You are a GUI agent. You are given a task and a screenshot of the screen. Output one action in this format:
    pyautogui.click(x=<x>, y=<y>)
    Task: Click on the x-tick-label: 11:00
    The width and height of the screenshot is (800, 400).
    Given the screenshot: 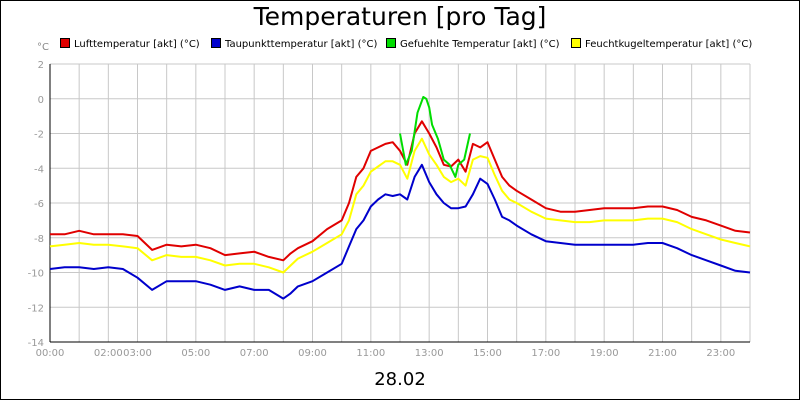 What is the action you would take?
    pyautogui.click(x=370, y=353)
    